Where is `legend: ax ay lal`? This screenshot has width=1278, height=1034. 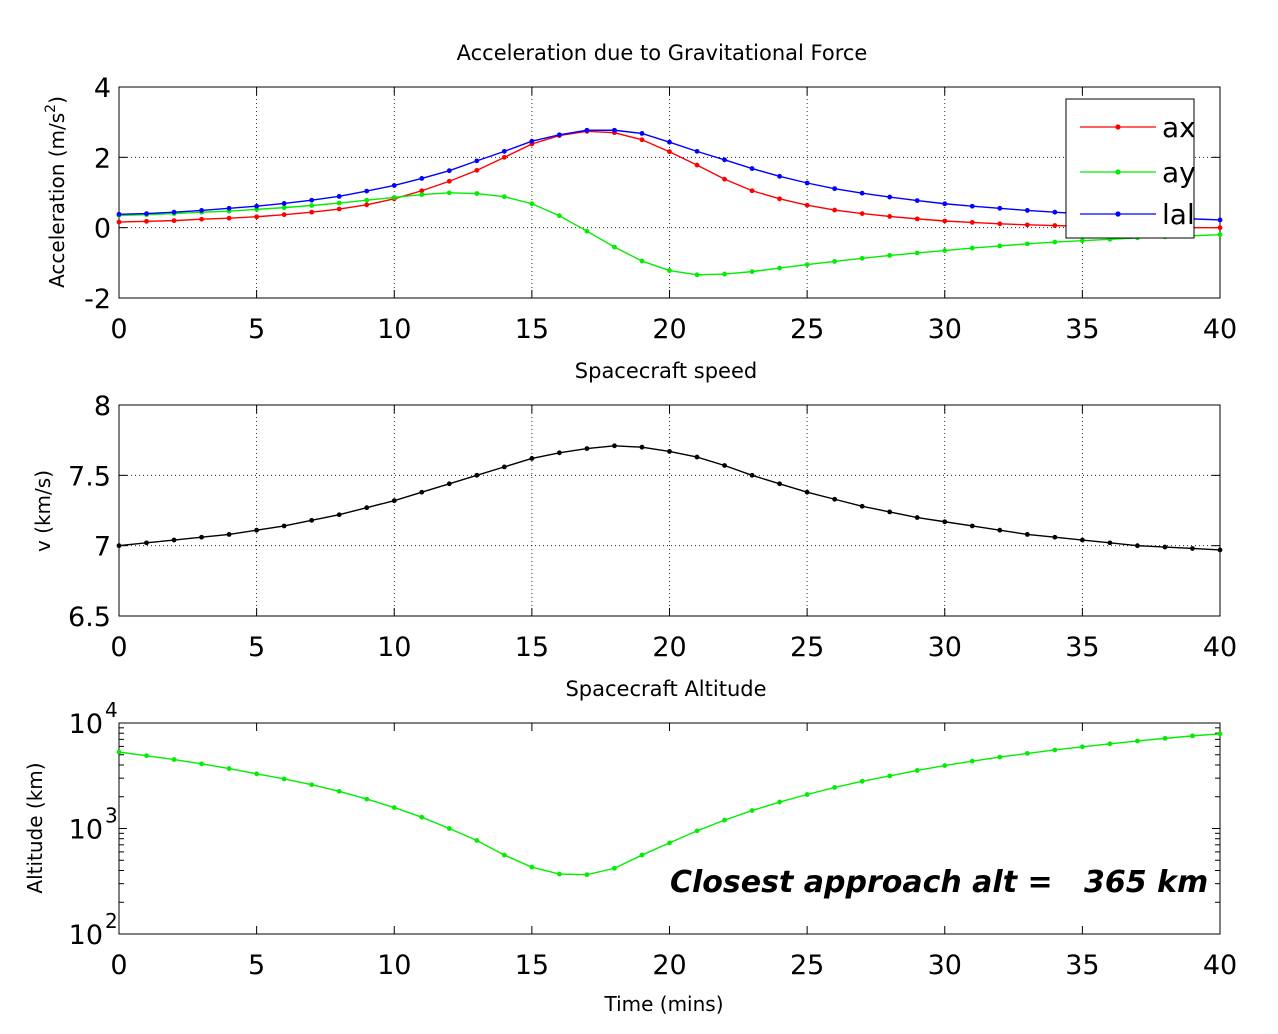 legend: ax ay lal is located at coordinates (1130, 168).